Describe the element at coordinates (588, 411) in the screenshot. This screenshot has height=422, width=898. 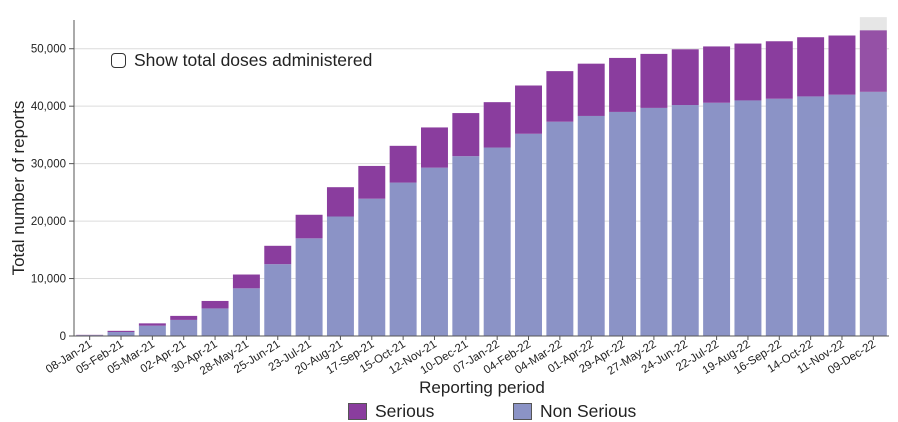
I see `legend-label-non-serious: Non Serious` at that location.